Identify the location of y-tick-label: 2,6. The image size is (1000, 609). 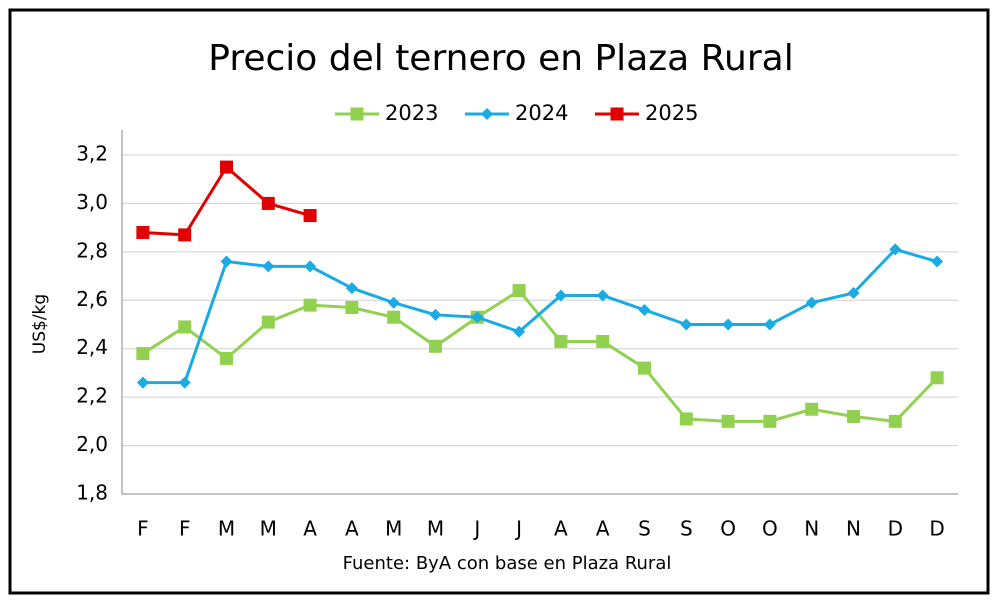
(92, 299).